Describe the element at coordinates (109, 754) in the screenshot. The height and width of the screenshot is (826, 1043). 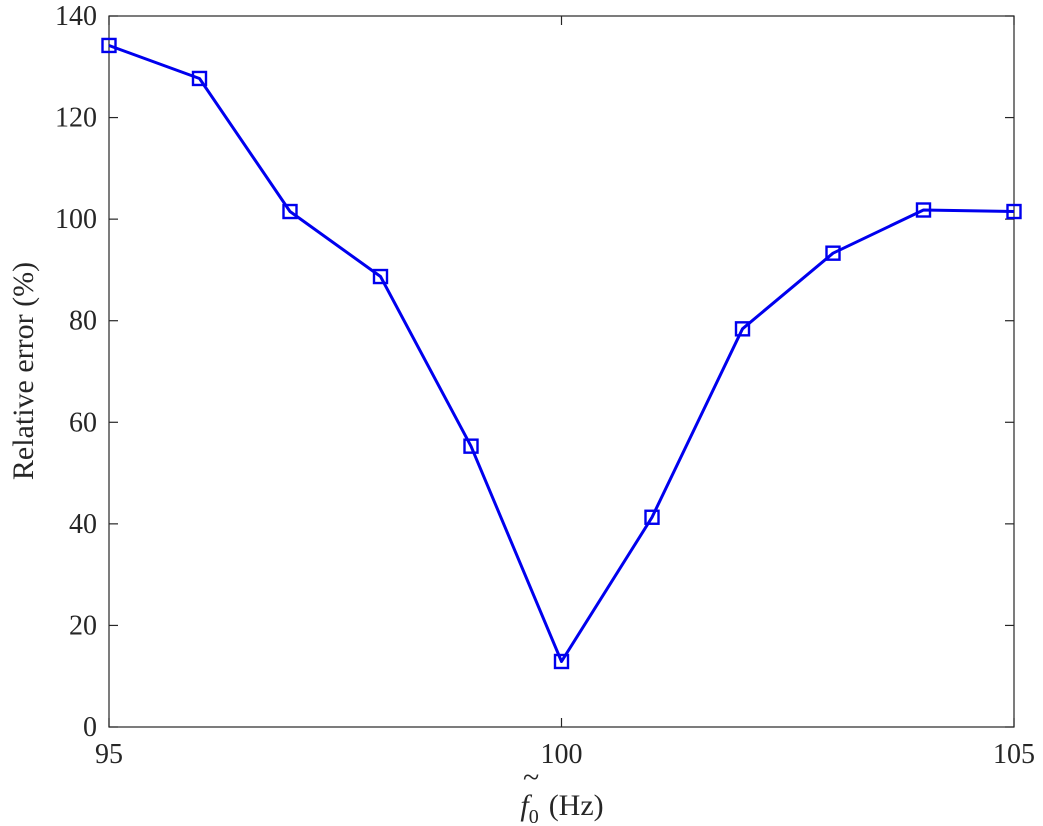
I see `x-tick-label: 95` at that location.